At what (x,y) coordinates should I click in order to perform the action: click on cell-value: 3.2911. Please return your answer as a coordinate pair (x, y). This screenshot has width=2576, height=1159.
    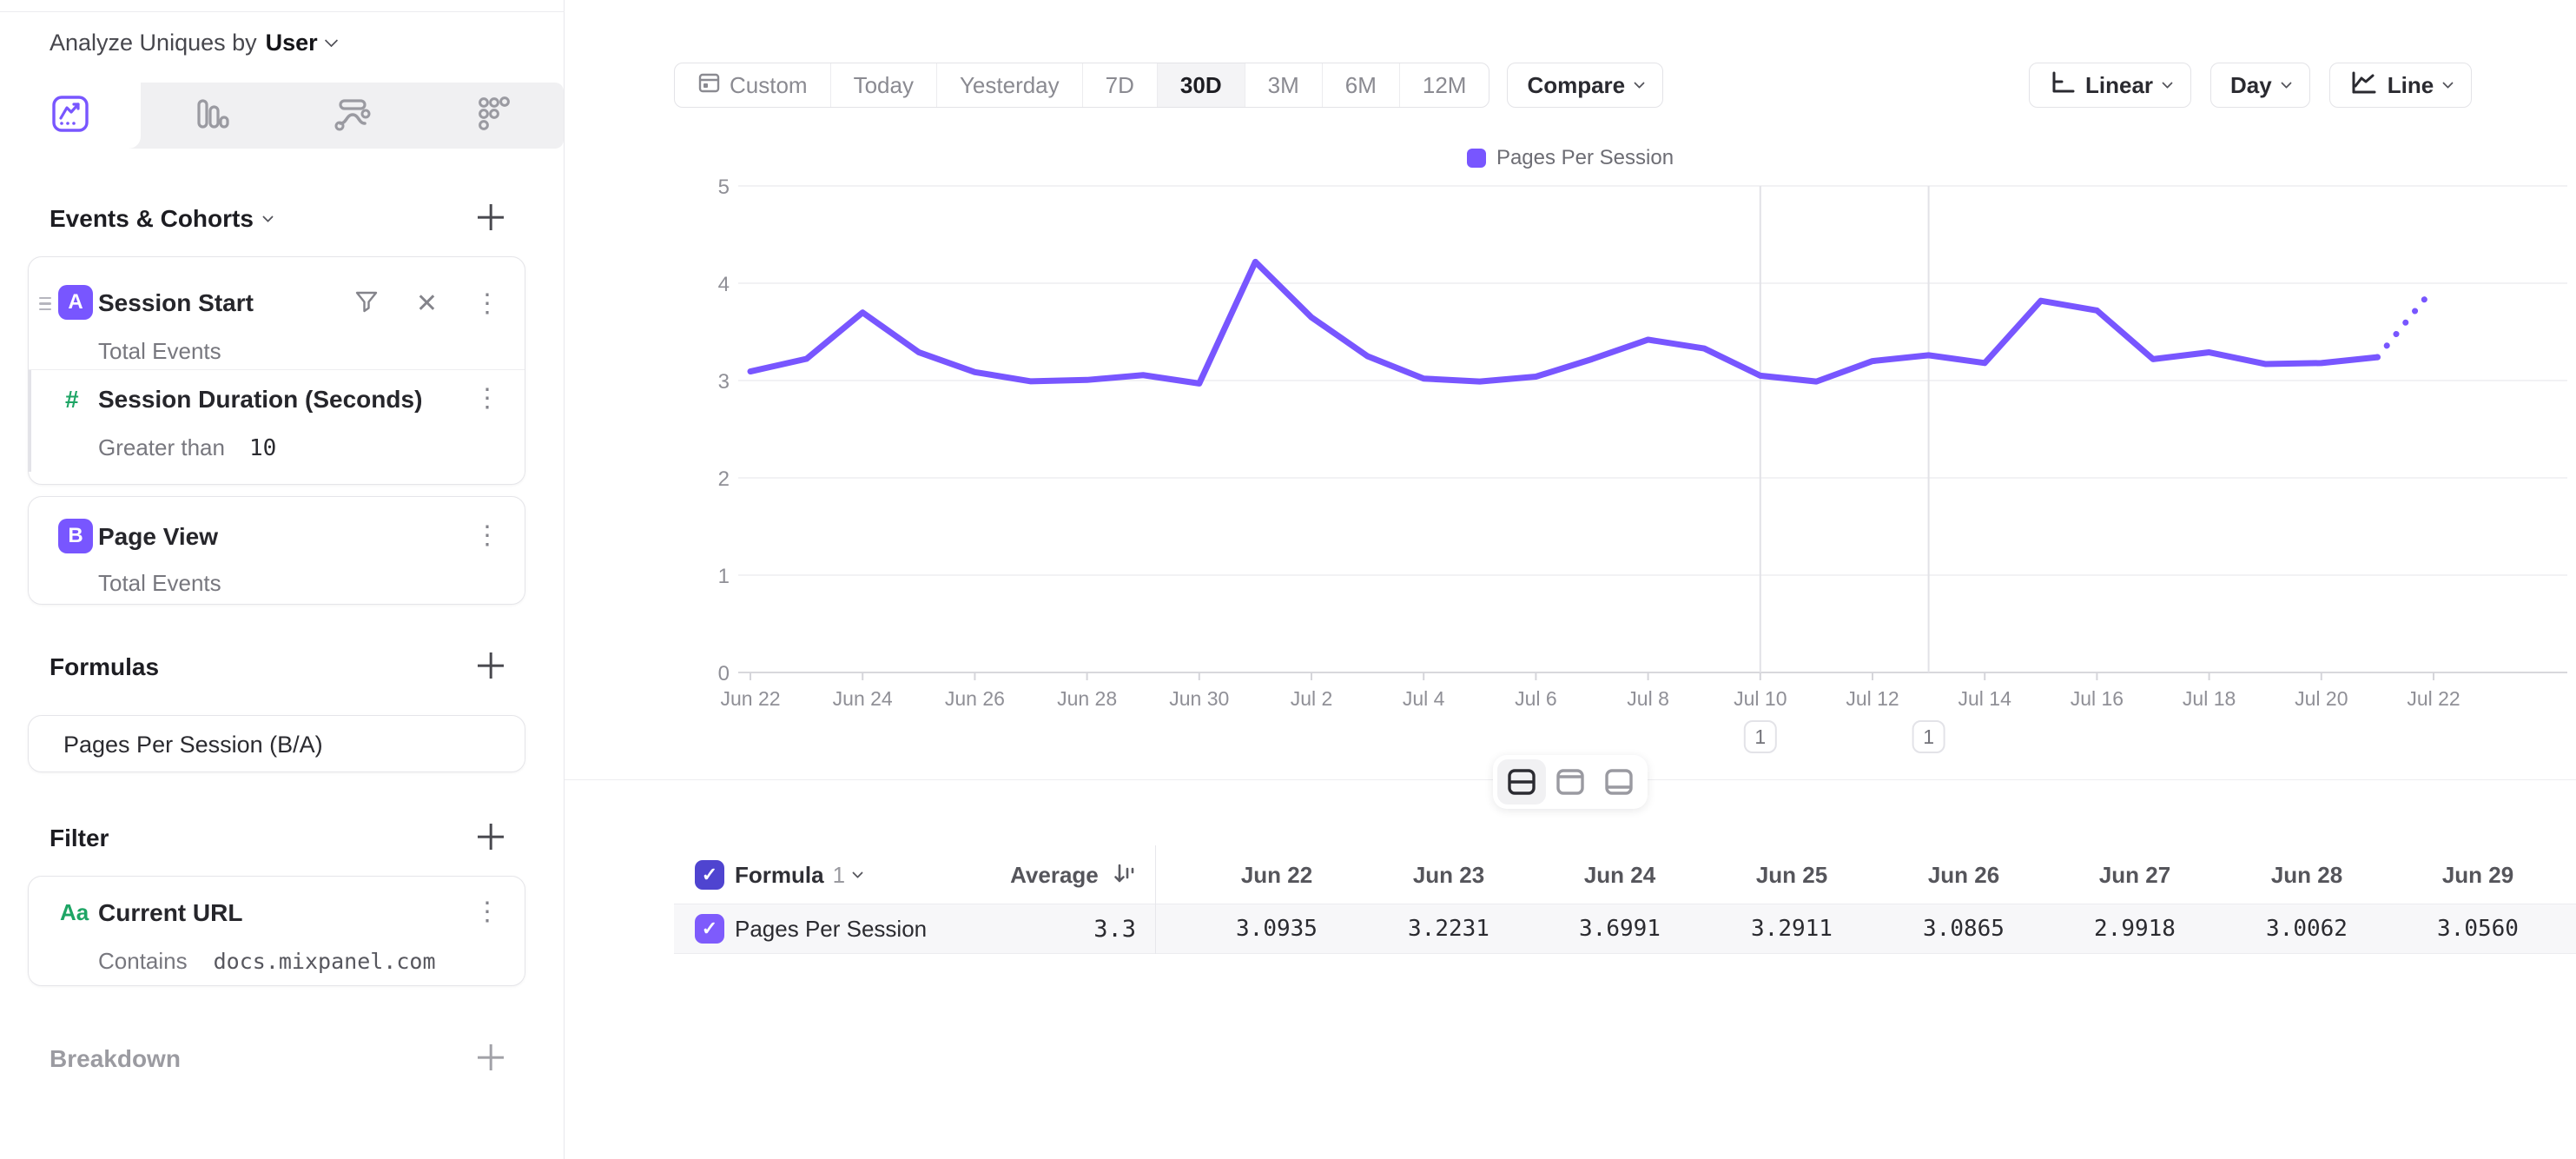
    Looking at the image, I should click on (1792, 929).